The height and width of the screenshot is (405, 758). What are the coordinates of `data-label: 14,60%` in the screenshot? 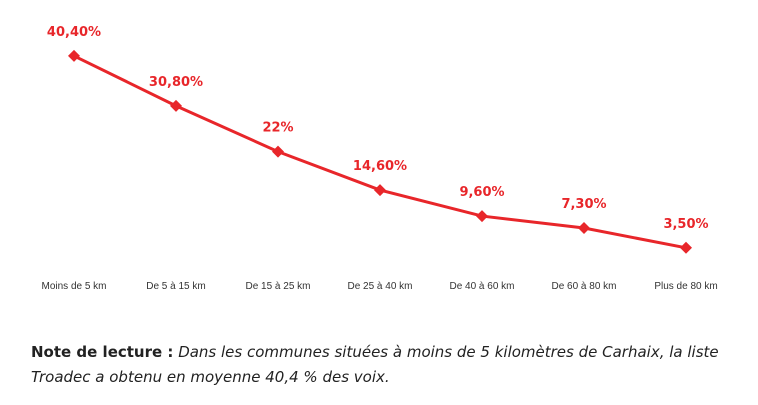 It's located at (380, 166).